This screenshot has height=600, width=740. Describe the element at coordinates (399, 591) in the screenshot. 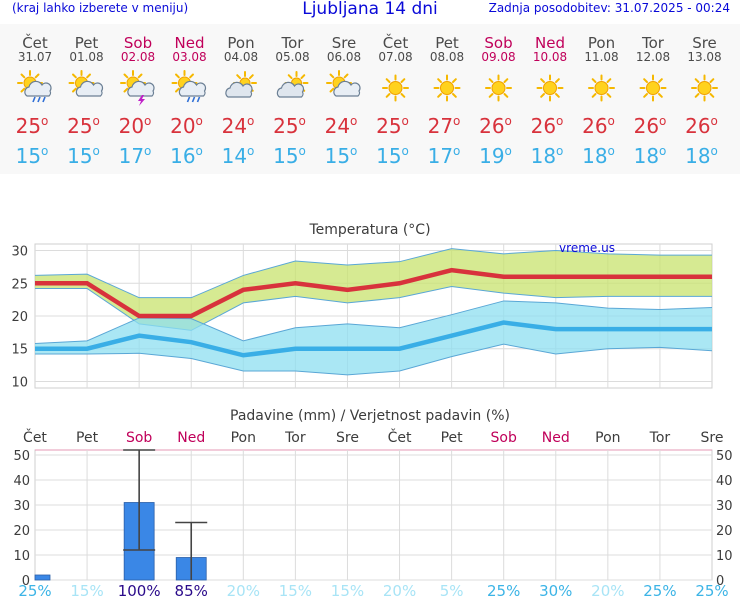

I see `precipitation-probability-label: 20%` at that location.